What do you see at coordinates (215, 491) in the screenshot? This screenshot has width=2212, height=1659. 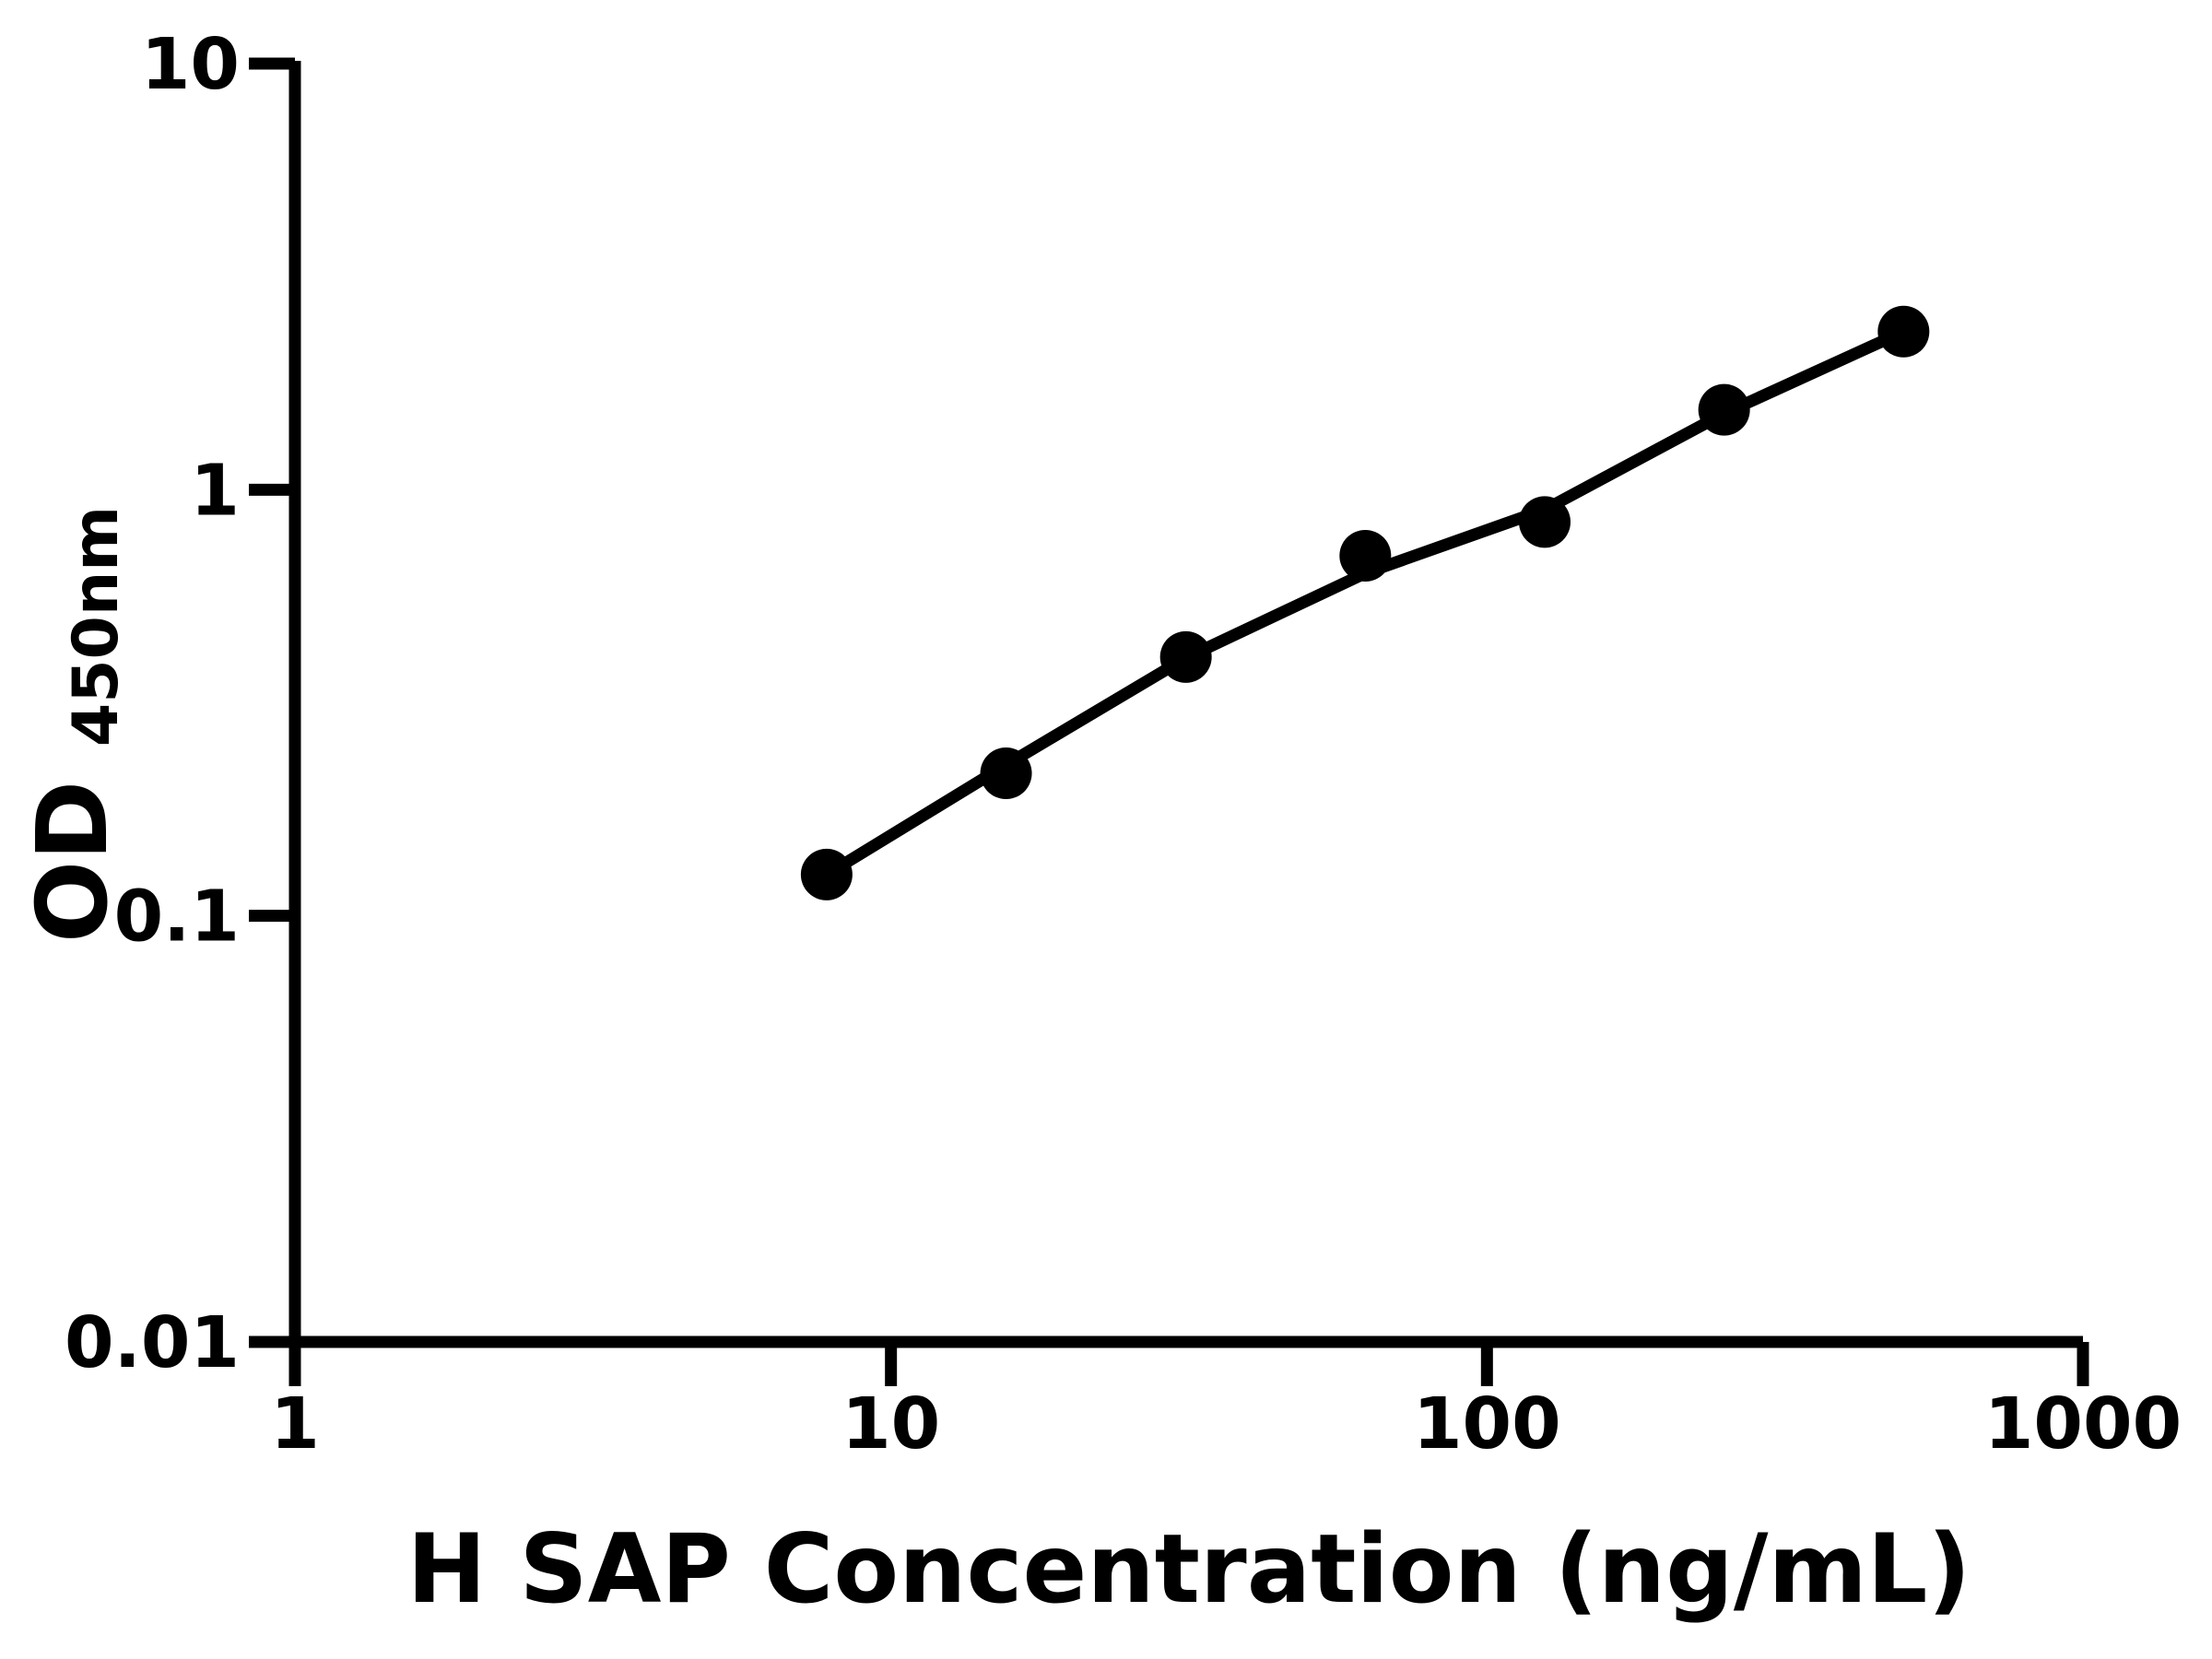 I see `y-tick-label: 1` at bounding box center [215, 491].